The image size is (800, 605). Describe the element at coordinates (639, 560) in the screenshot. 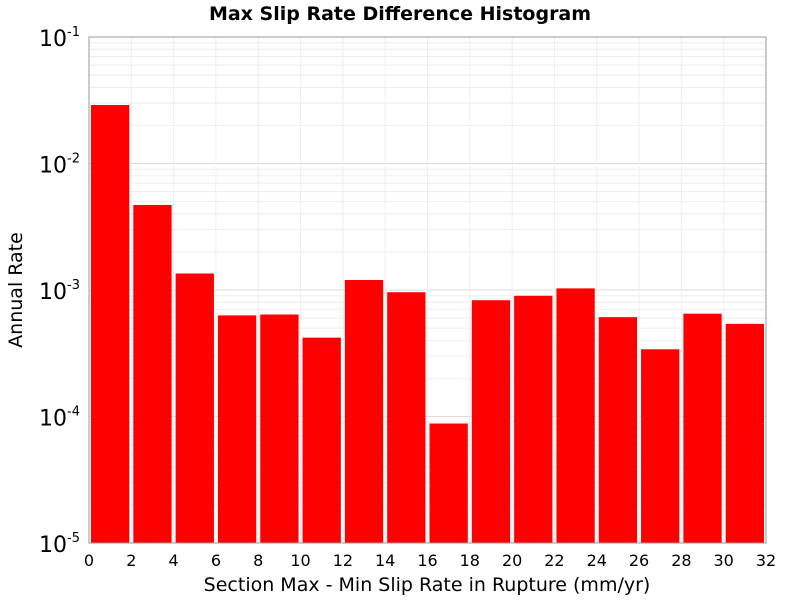

I see `x-tick-label: 26` at that location.